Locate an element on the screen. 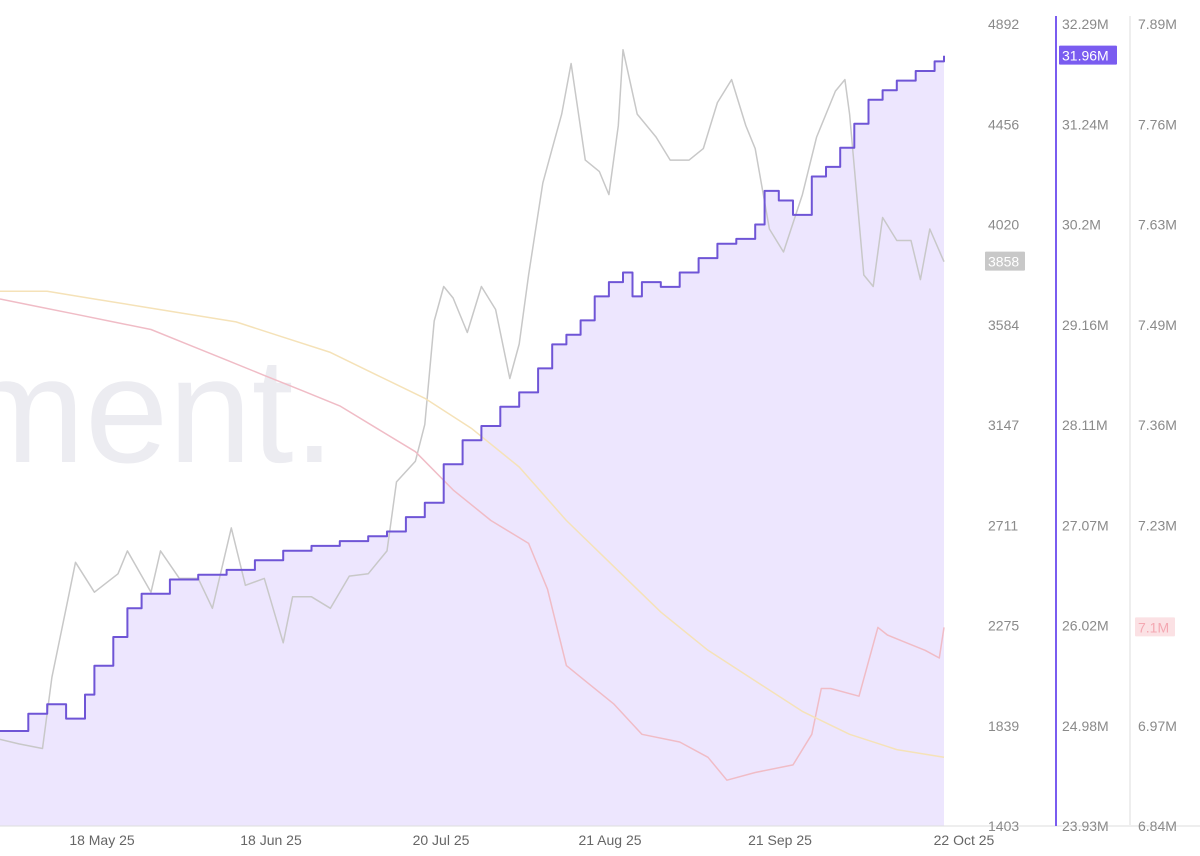  x-tick-label: 21 Aug 25 is located at coordinates (609, 840).